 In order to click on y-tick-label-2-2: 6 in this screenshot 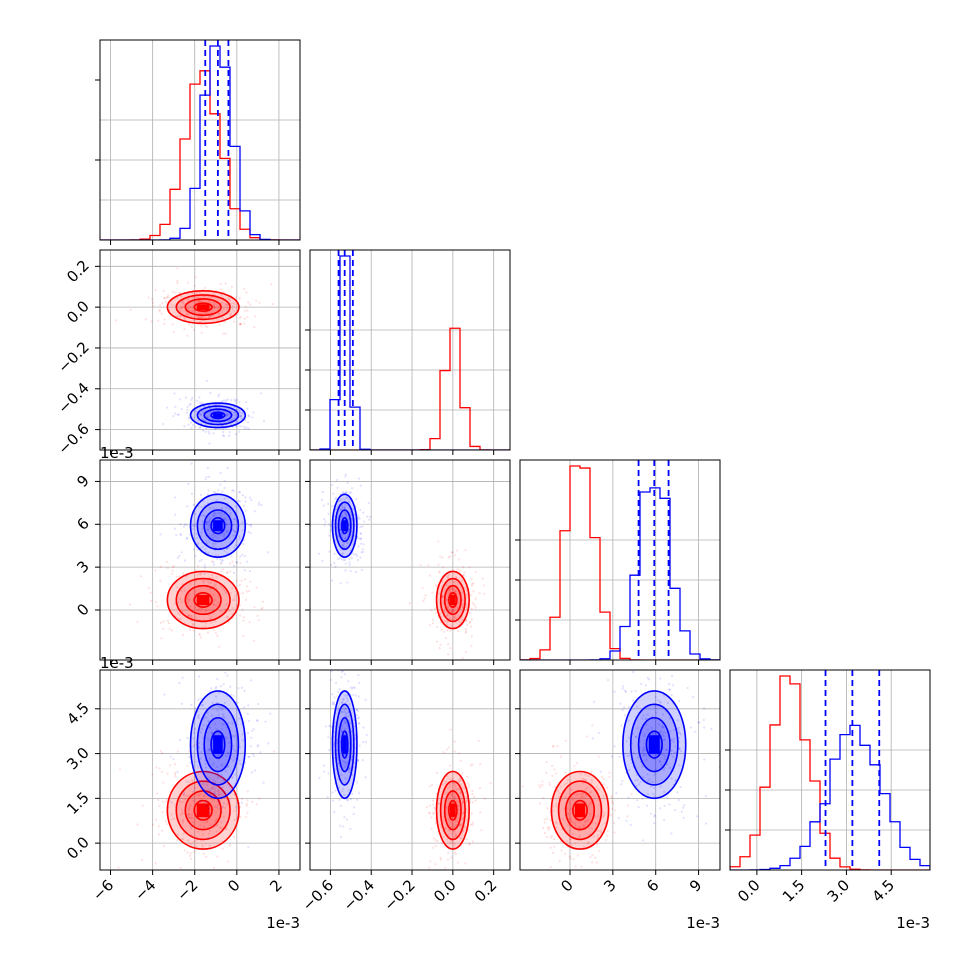, I will do `click(82, 523)`.